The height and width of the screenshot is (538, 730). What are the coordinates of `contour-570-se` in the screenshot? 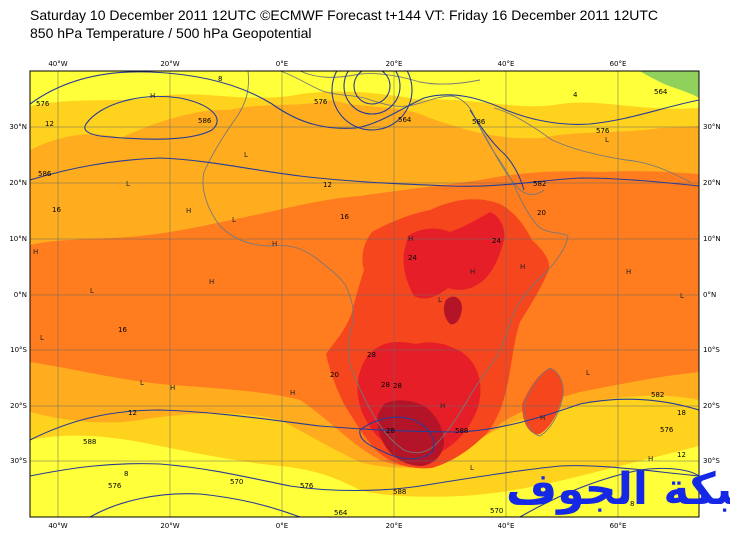 It's located at (609, 492).